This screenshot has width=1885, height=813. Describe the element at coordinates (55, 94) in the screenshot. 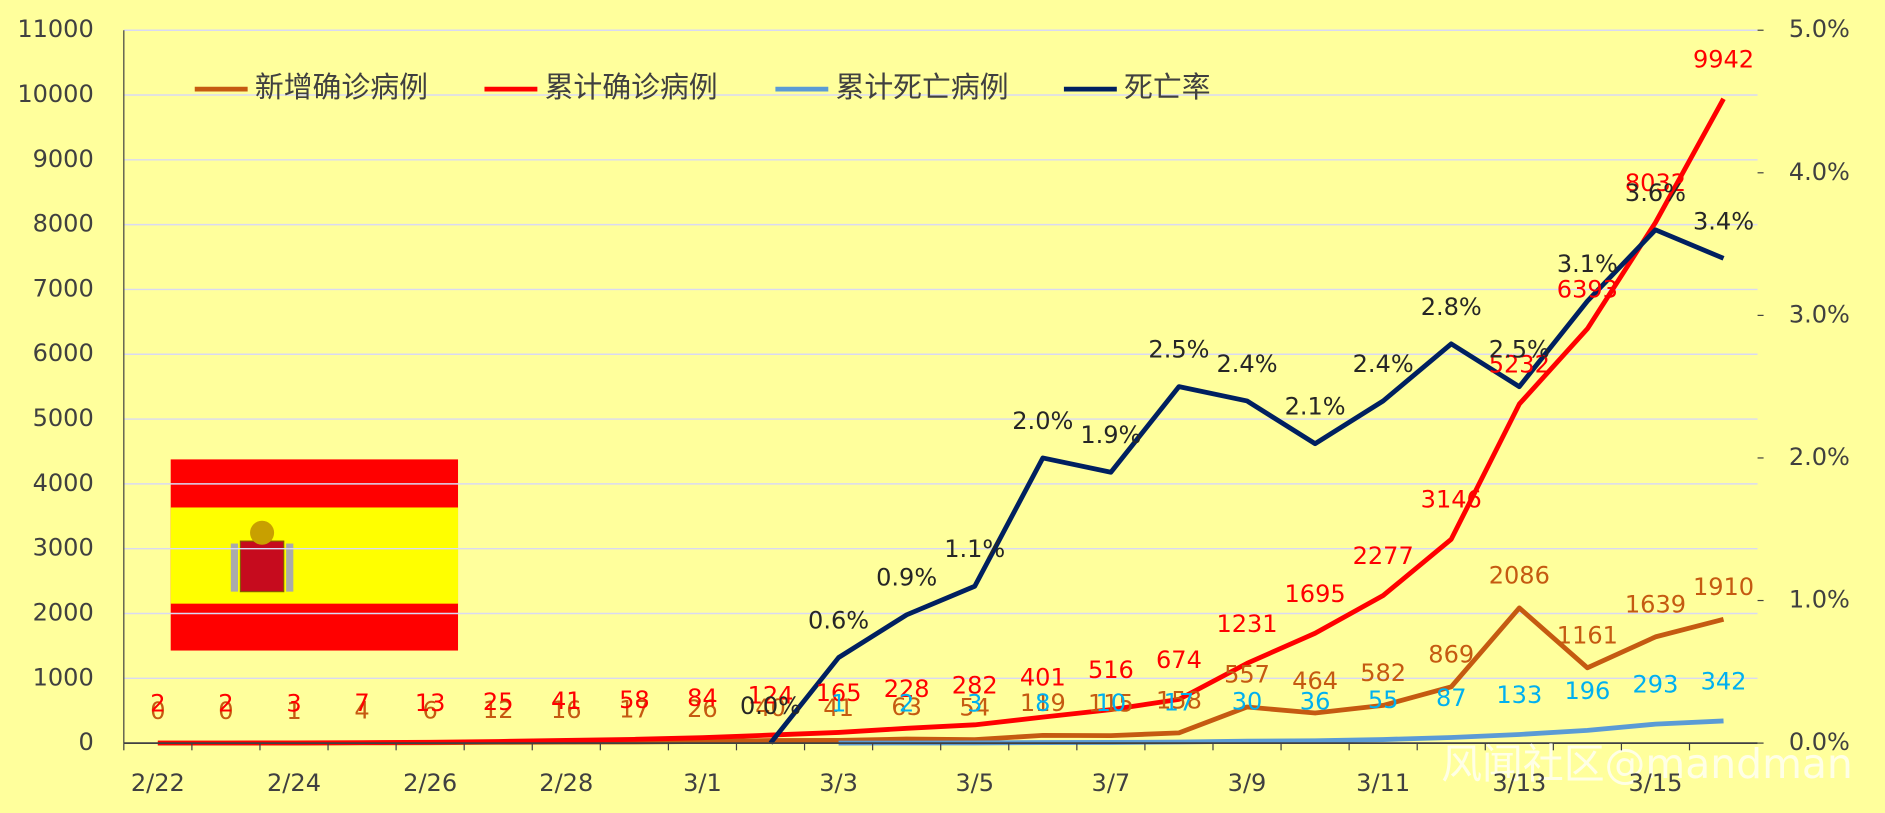

I see `y-tick-label: 10000` at that location.